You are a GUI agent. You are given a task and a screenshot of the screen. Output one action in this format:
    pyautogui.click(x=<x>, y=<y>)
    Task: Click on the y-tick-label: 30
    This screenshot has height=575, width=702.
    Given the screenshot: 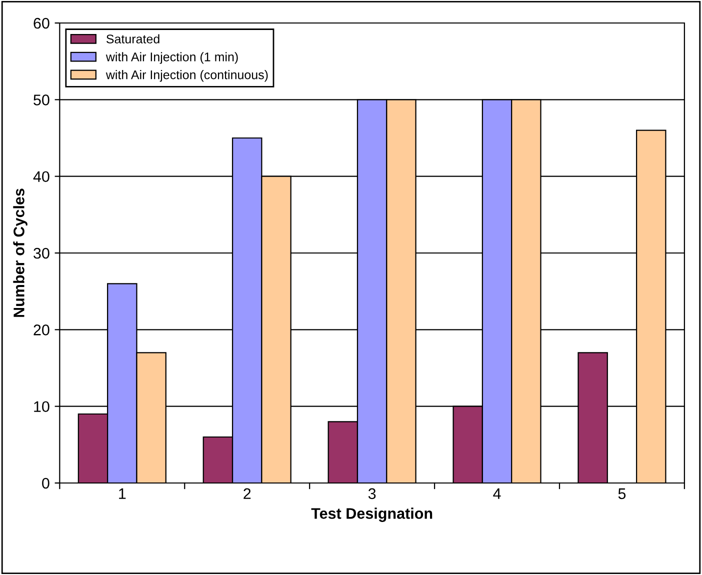 What is the action you would take?
    pyautogui.click(x=42, y=253)
    